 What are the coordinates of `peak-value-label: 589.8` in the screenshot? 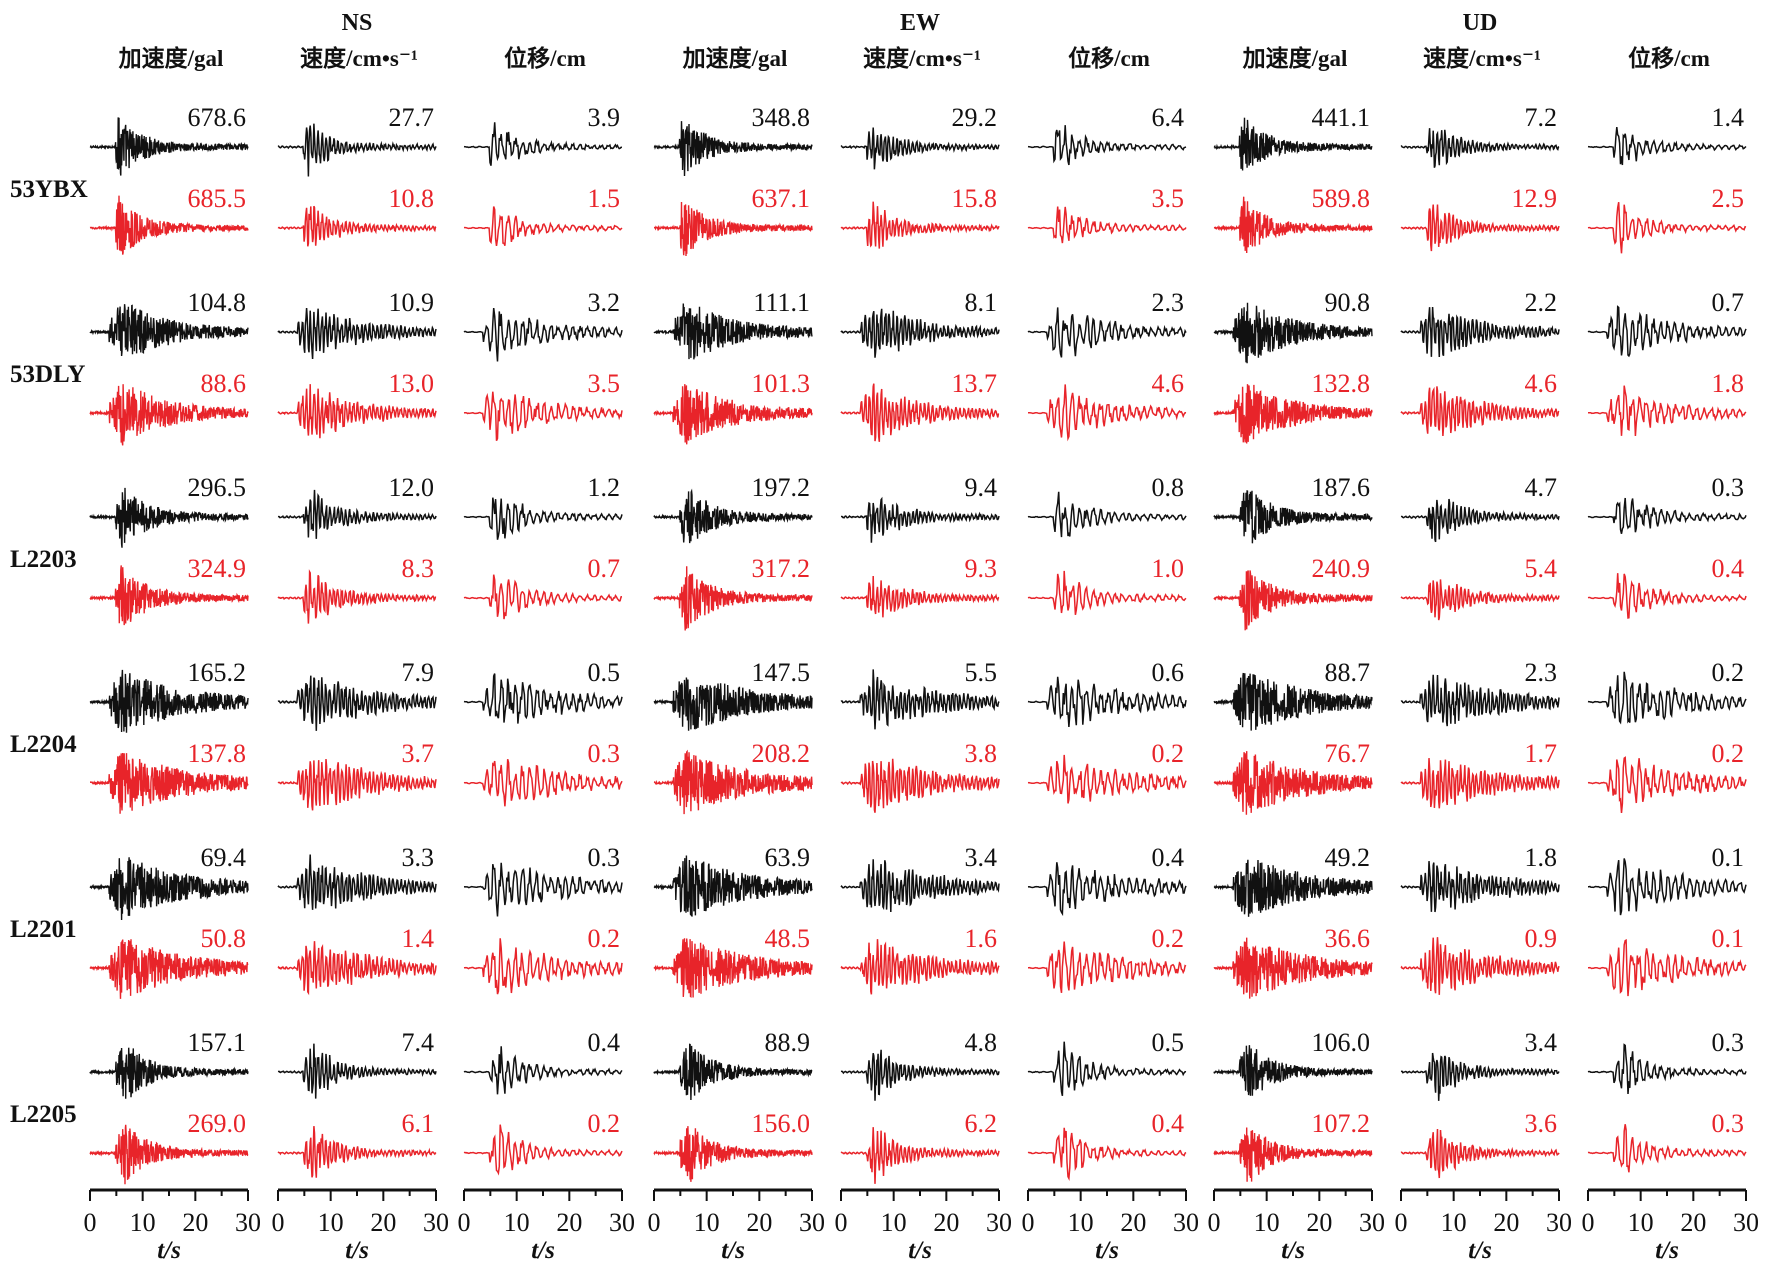 It's located at (1341, 198).